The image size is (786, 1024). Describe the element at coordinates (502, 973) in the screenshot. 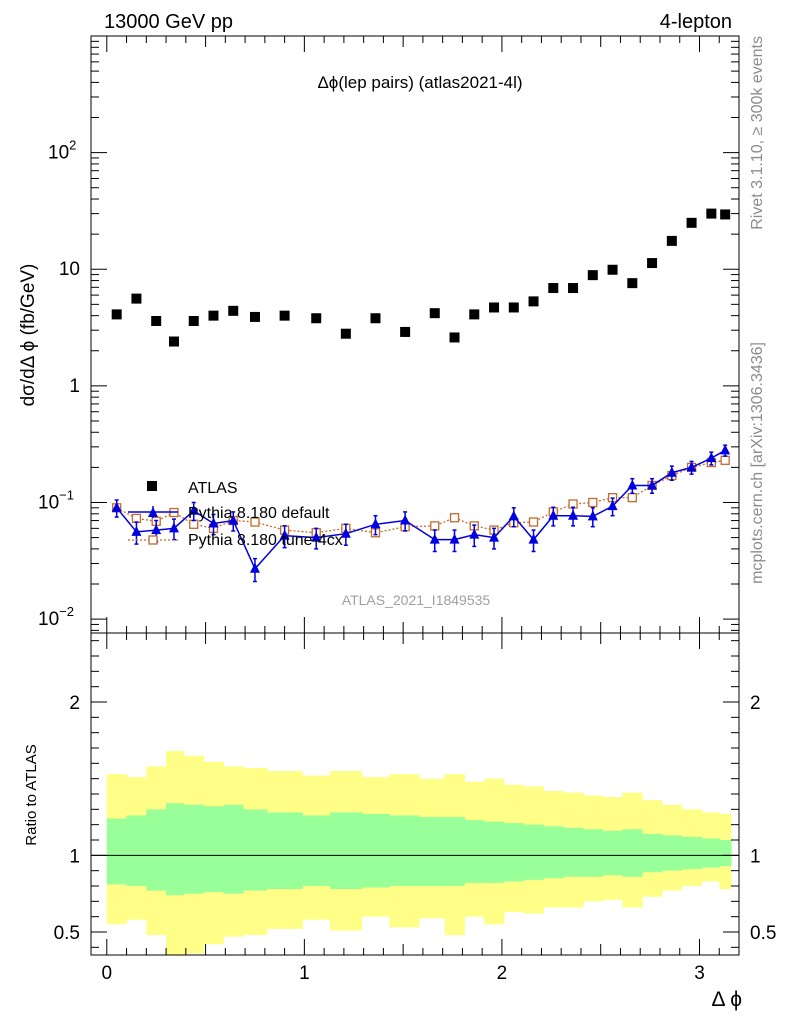

I see `x-tick-label: 2` at that location.